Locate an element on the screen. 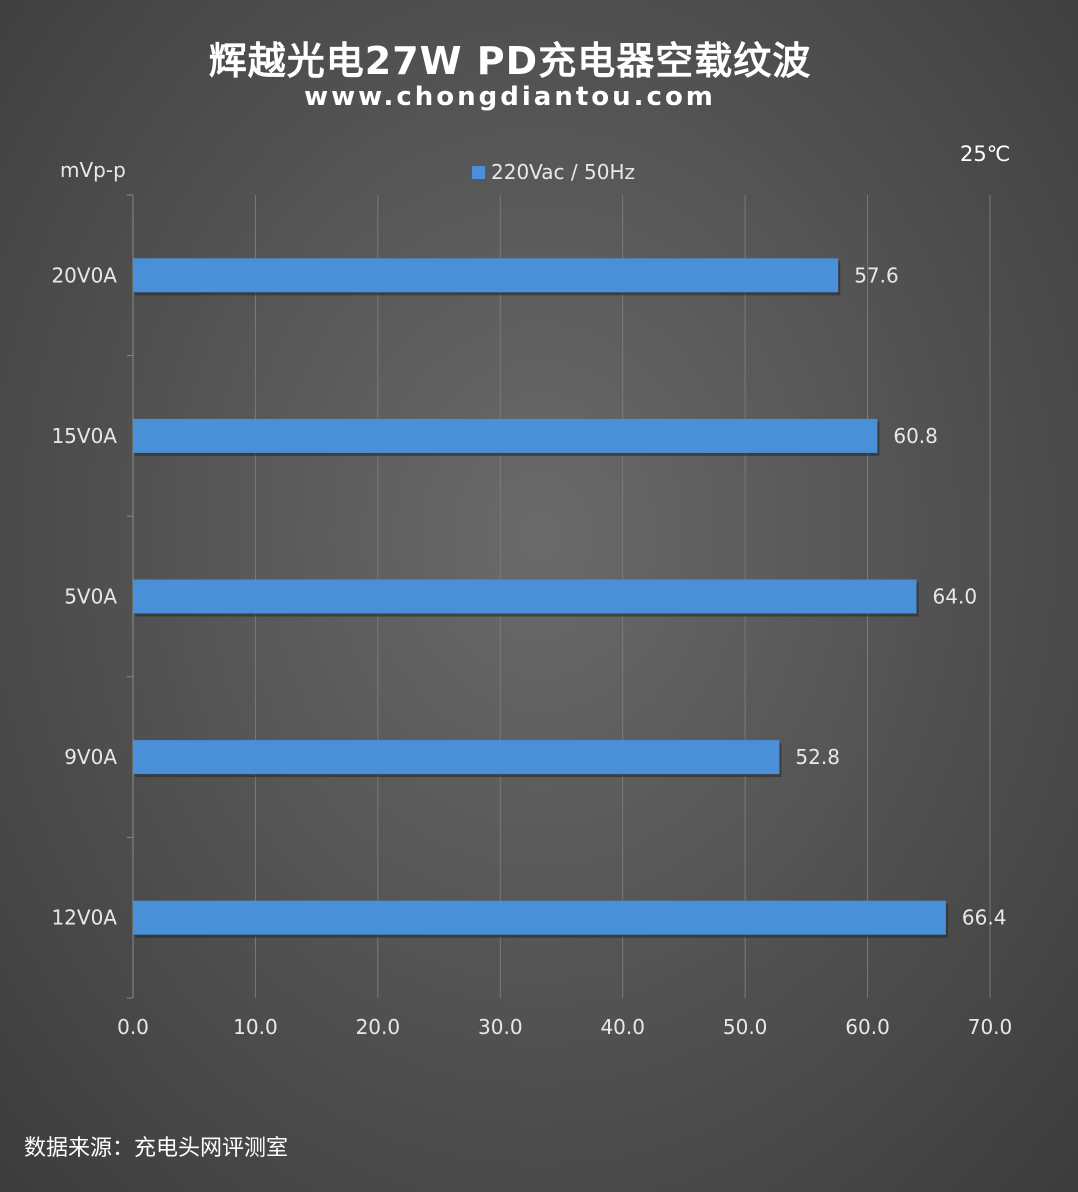  x-tick-label: 10.0 is located at coordinates (255, 1027).